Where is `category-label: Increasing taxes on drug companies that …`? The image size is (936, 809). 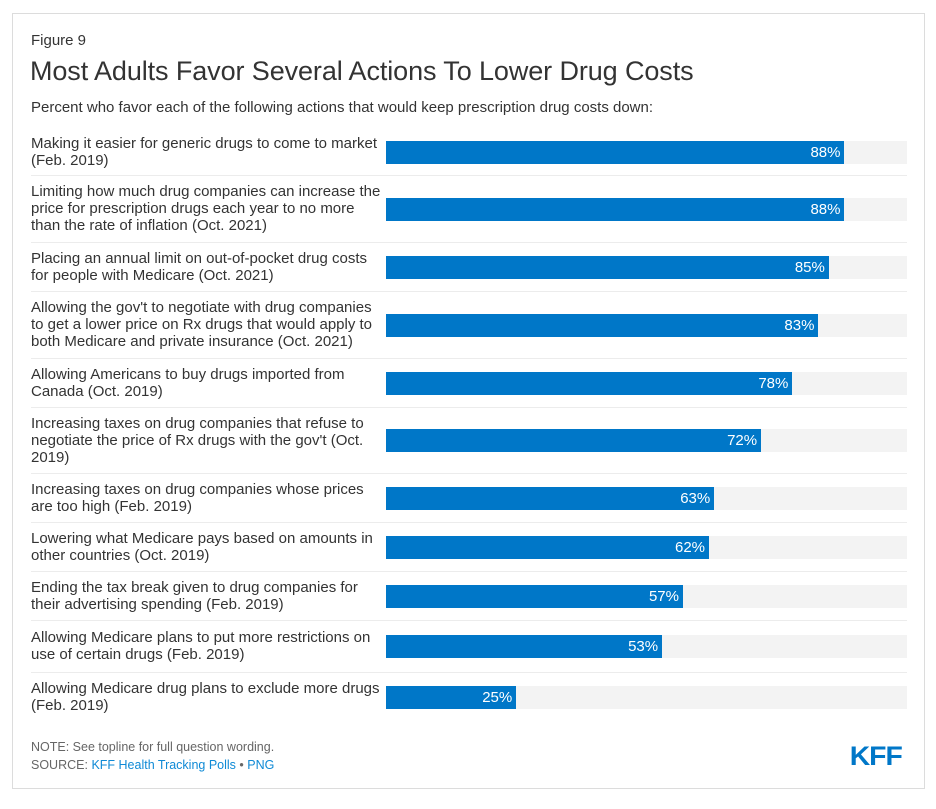 category-label: Increasing taxes on drug companies that … is located at coordinates (197, 440).